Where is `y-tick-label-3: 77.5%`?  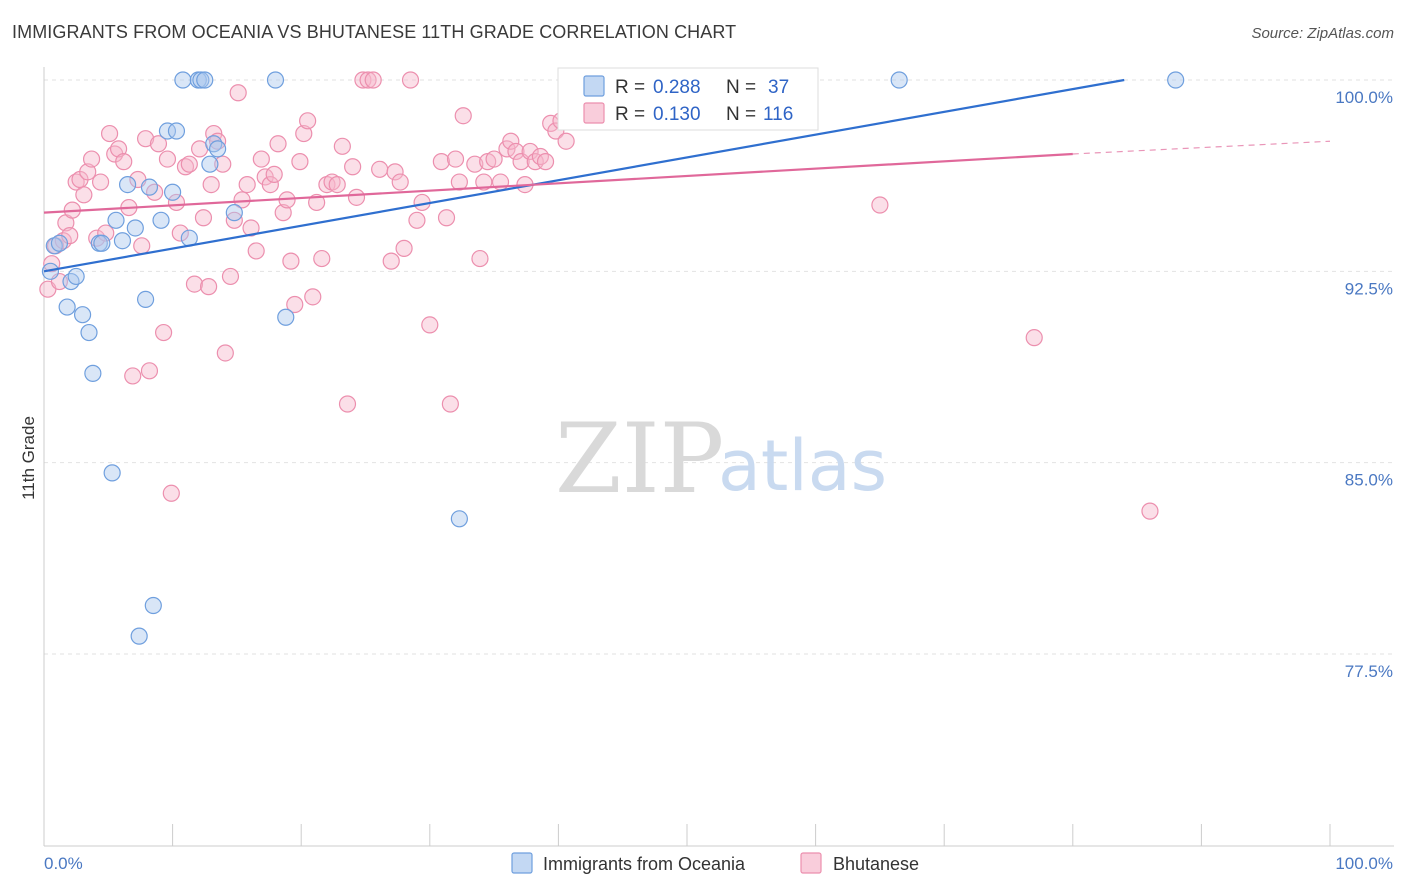 y-tick-label-3: 77.5% is located at coordinates (1369, 671).